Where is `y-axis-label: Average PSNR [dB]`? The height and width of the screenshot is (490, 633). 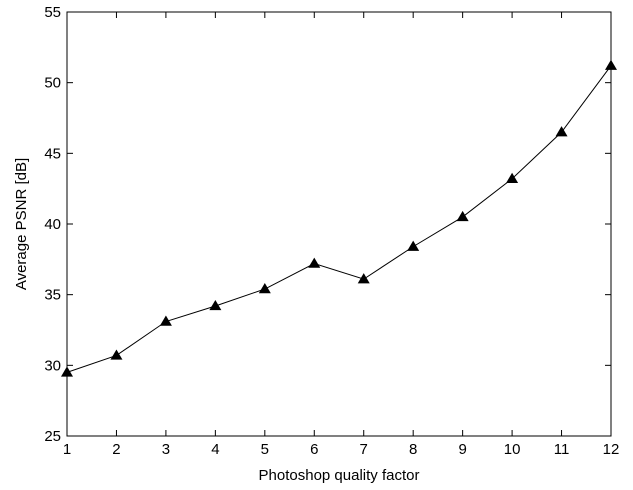 y-axis-label: Average PSNR [dB] is located at coordinates (21, 224).